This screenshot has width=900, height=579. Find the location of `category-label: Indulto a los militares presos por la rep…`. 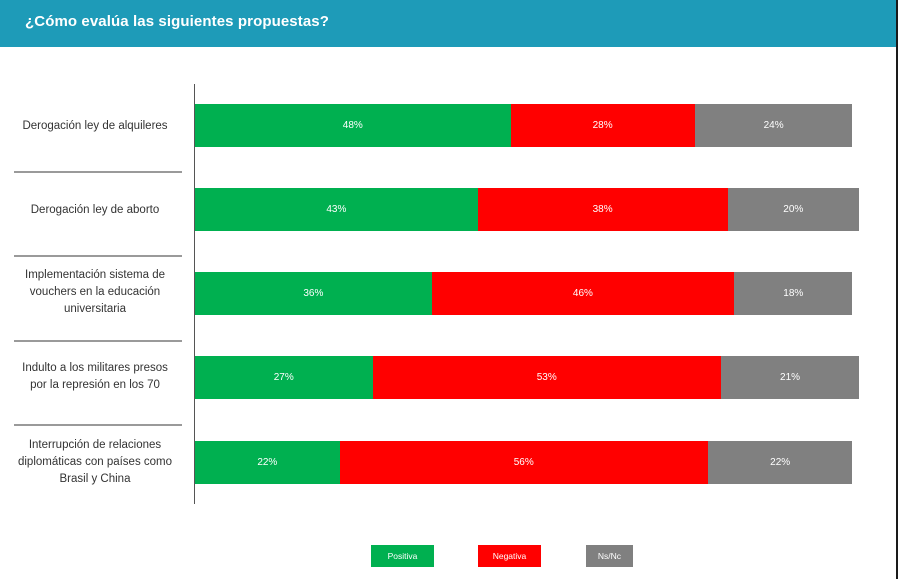

category-label: Indulto a los militares presos por la rep… is located at coordinates (95, 377).